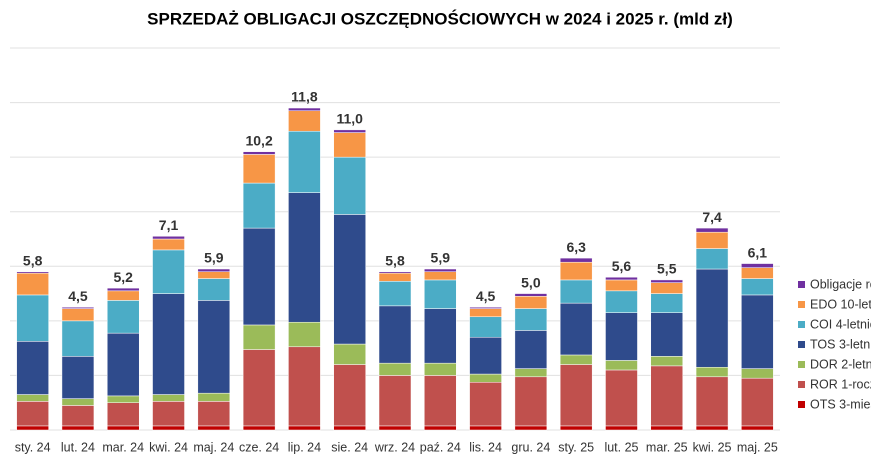 This screenshot has width=871, height=458. I want to click on legend-label: COI 4-letnie, so click(840, 324).